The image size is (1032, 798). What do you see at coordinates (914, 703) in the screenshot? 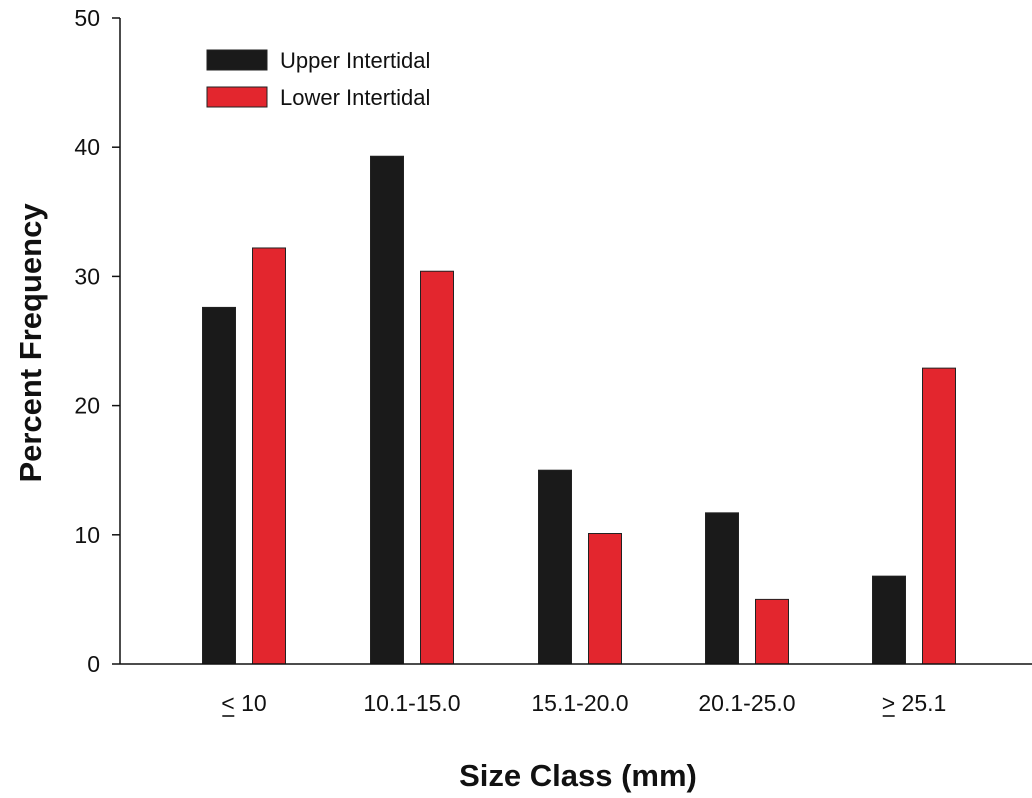
I see `x-tick-label: > 25.1` at bounding box center [914, 703].